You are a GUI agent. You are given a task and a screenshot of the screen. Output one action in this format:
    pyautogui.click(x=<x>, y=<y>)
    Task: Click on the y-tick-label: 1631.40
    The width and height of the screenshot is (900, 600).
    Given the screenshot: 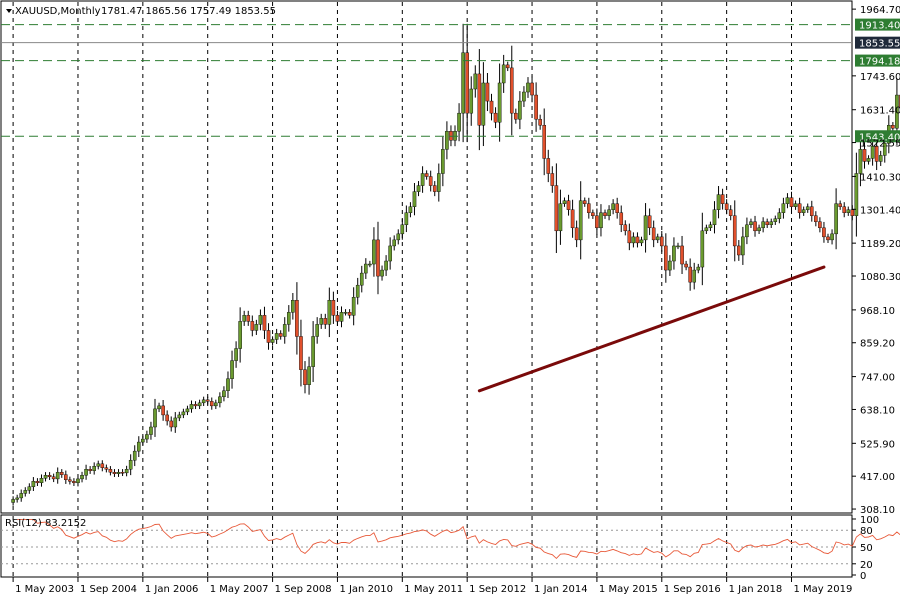 What is the action you would take?
    pyautogui.click(x=880, y=111)
    